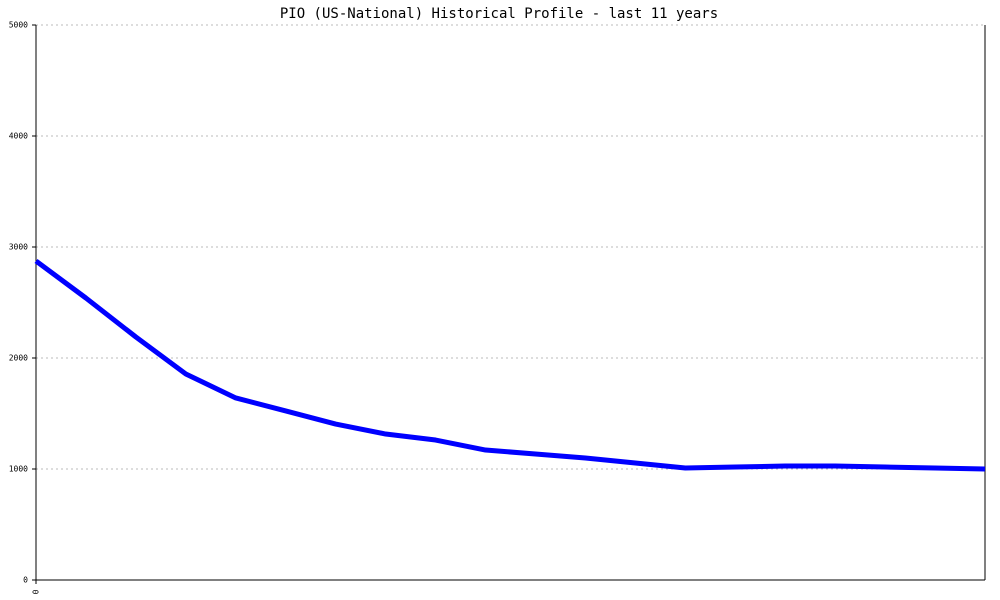 The width and height of the screenshot is (1000, 600). What do you see at coordinates (18, 469) in the screenshot?
I see `y-tick-label: 1000` at bounding box center [18, 469].